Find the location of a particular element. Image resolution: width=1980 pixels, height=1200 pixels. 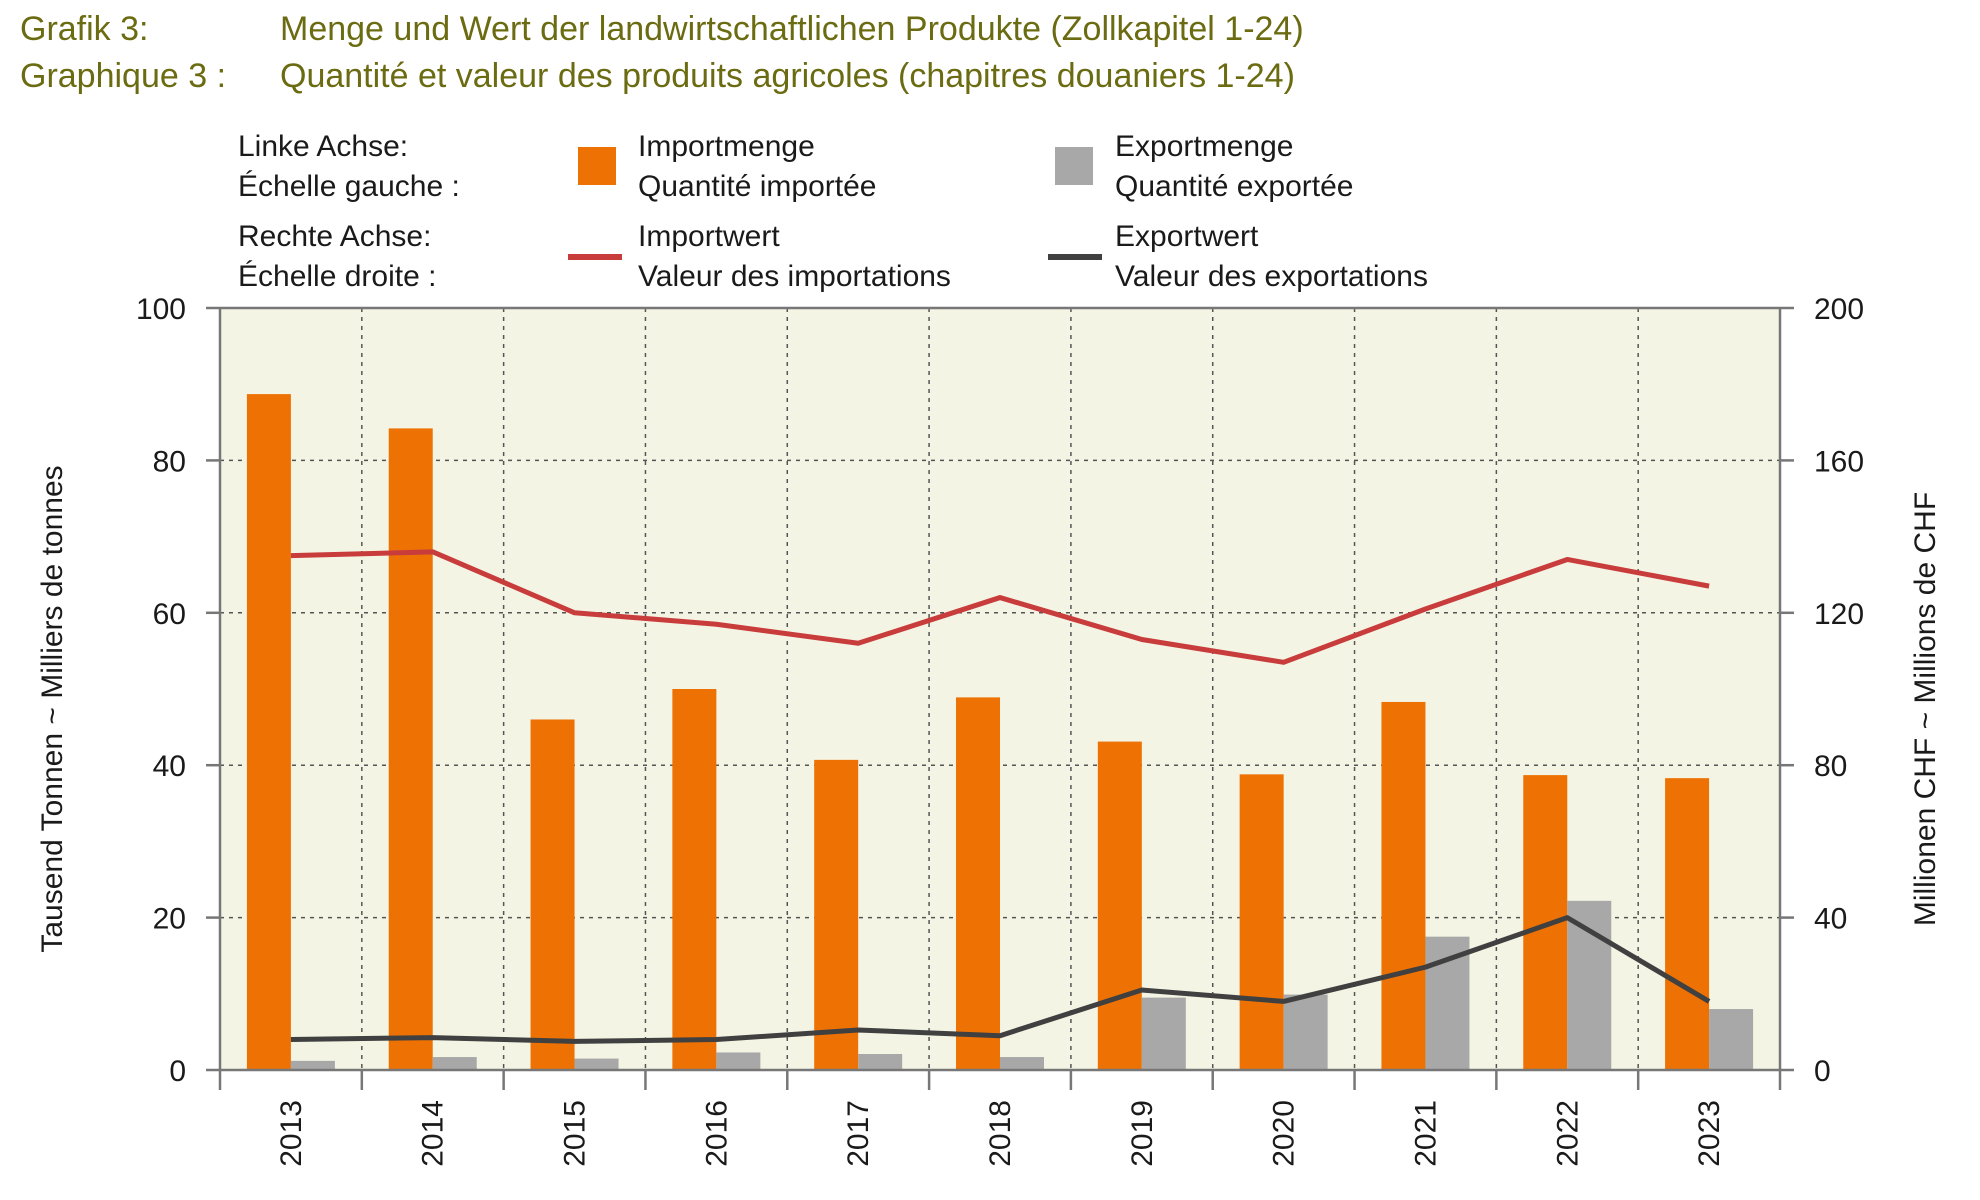

left-tick-label: 40 is located at coordinates (169, 766).